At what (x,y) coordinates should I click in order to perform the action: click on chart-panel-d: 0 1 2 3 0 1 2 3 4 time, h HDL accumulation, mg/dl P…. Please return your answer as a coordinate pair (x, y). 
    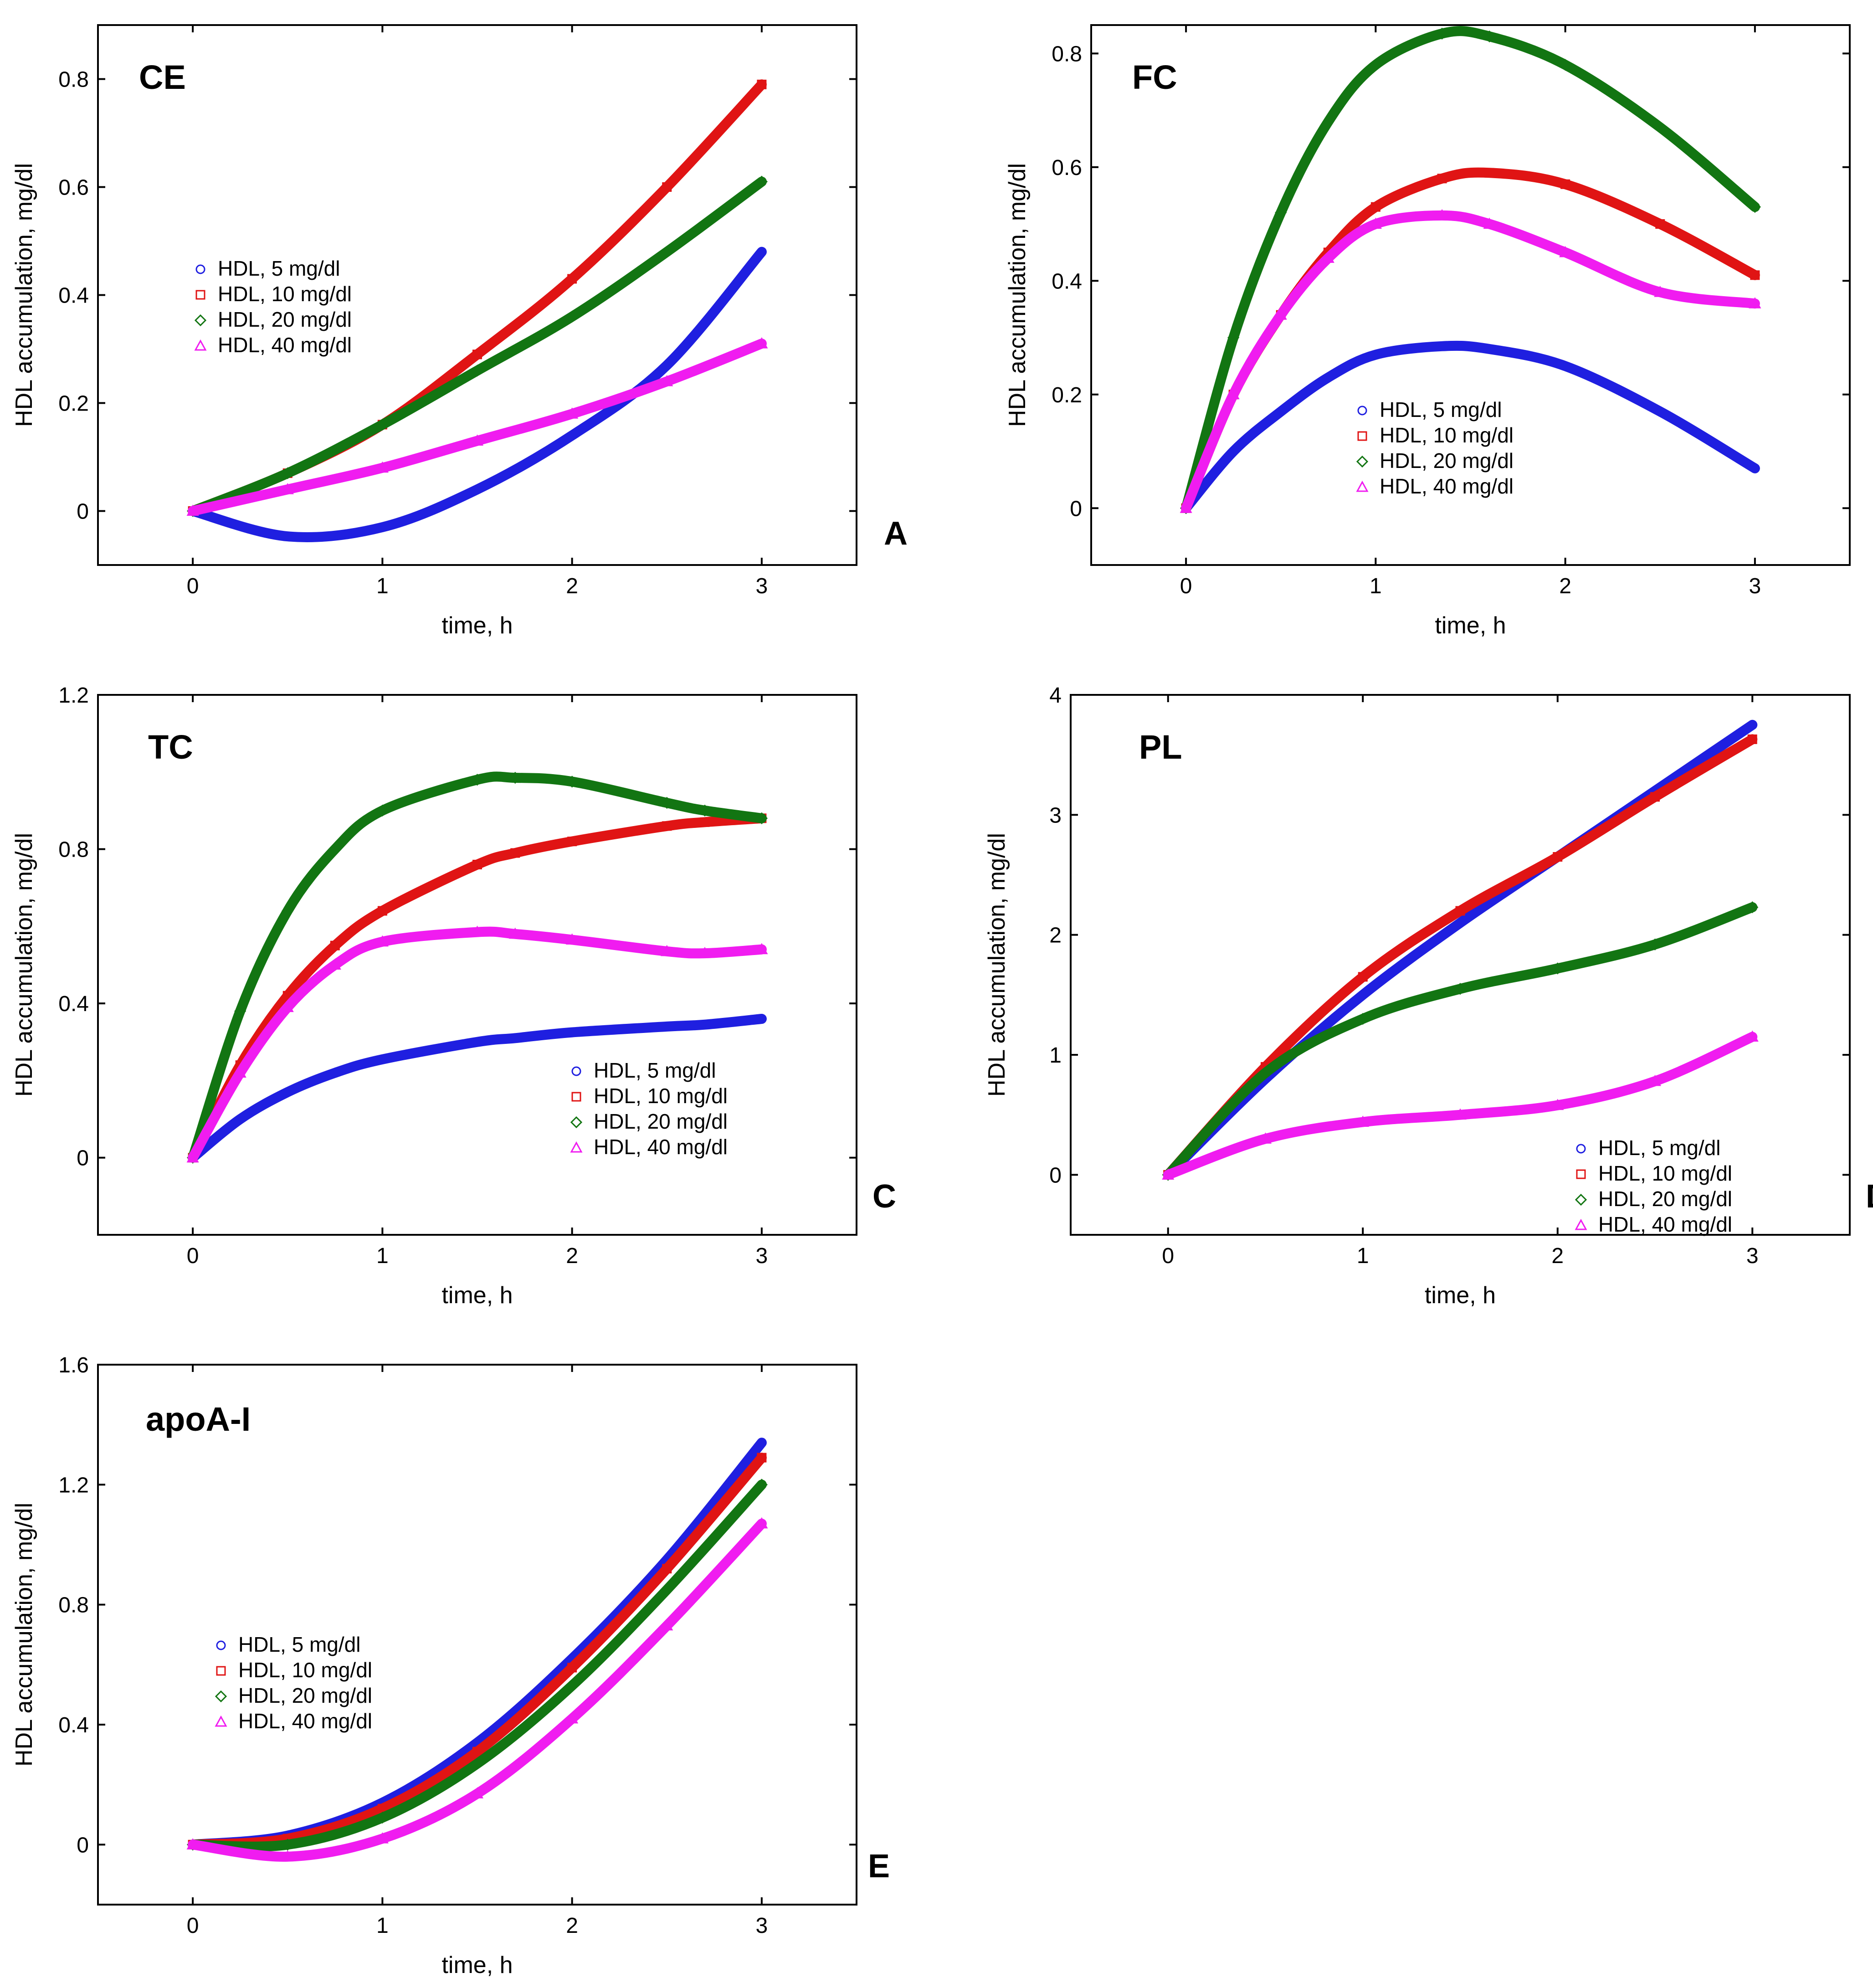
    Looking at the image, I should click on (1428, 996).